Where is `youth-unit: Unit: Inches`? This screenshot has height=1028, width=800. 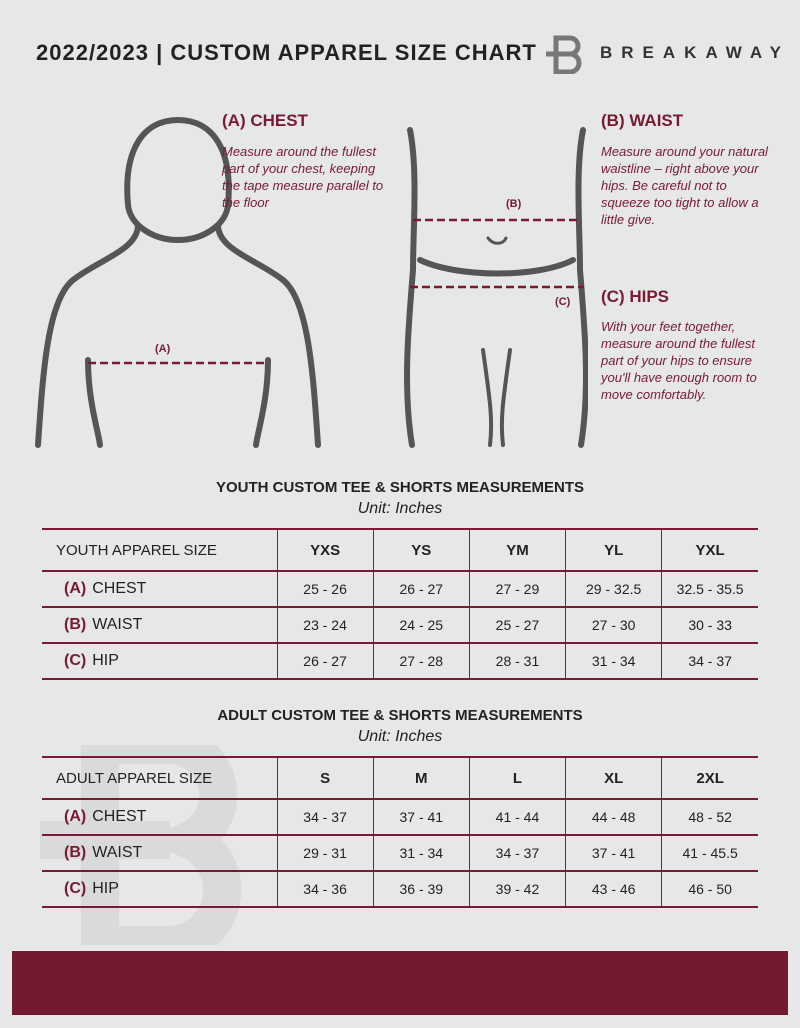 youth-unit: Unit: Inches is located at coordinates (400, 508).